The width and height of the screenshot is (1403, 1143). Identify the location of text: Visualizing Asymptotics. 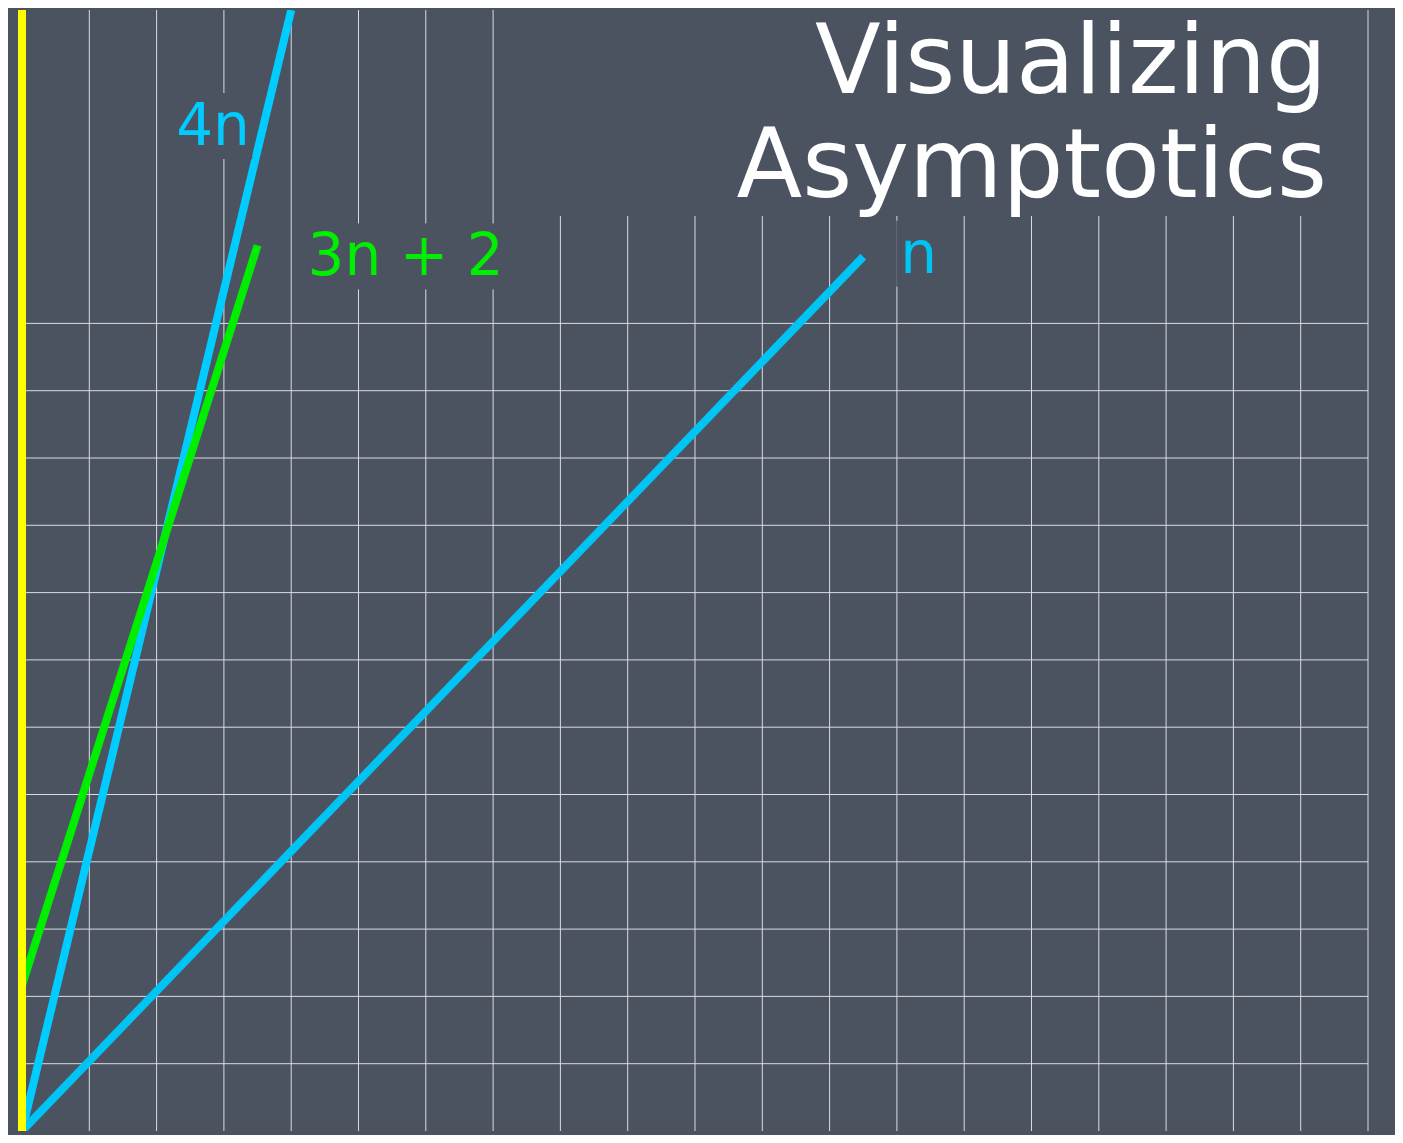
(1031, 112).